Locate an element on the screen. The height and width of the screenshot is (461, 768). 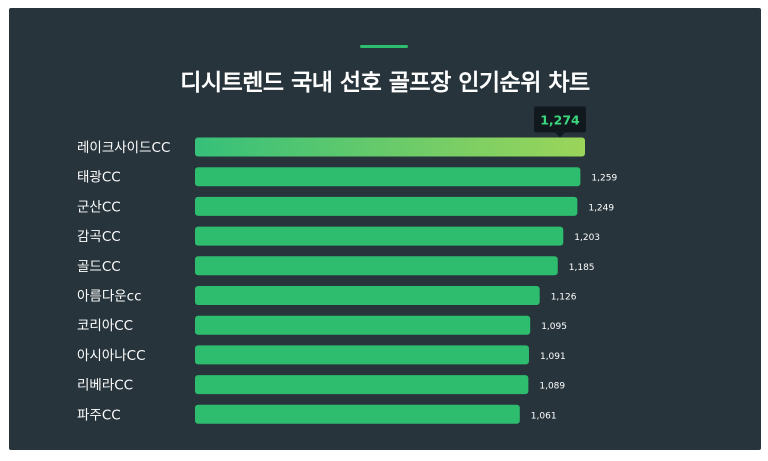
category-label: 레이크사이드CC is located at coordinates (123, 148).